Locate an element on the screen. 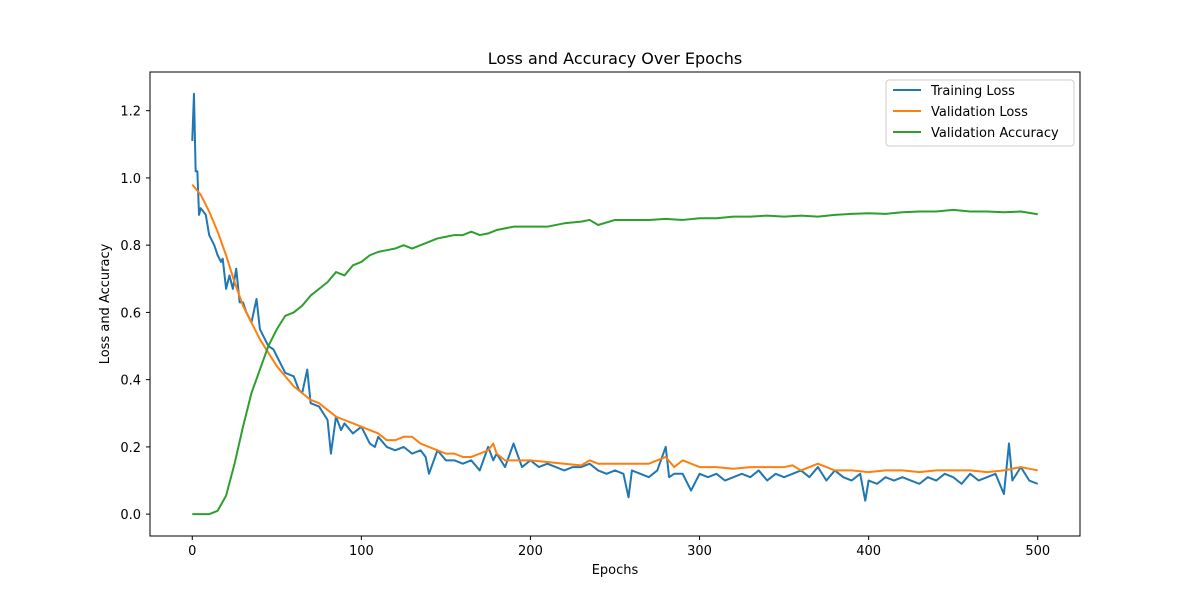 The width and height of the screenshot is (1200, 604). y-tick-label: 0.2 is located at coordinates (130, 448).